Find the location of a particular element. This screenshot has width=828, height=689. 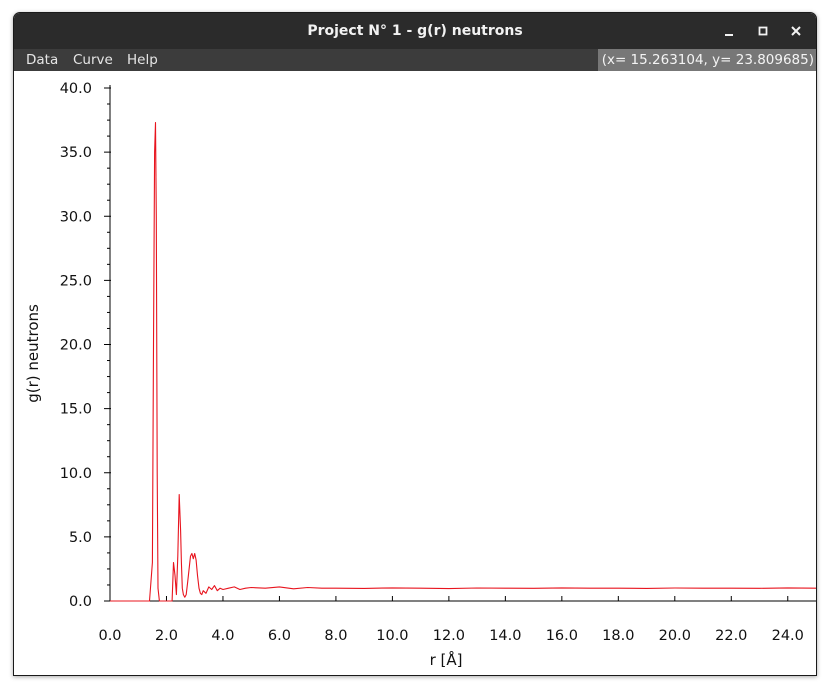

close-icon is located at coordinates (796, 31).